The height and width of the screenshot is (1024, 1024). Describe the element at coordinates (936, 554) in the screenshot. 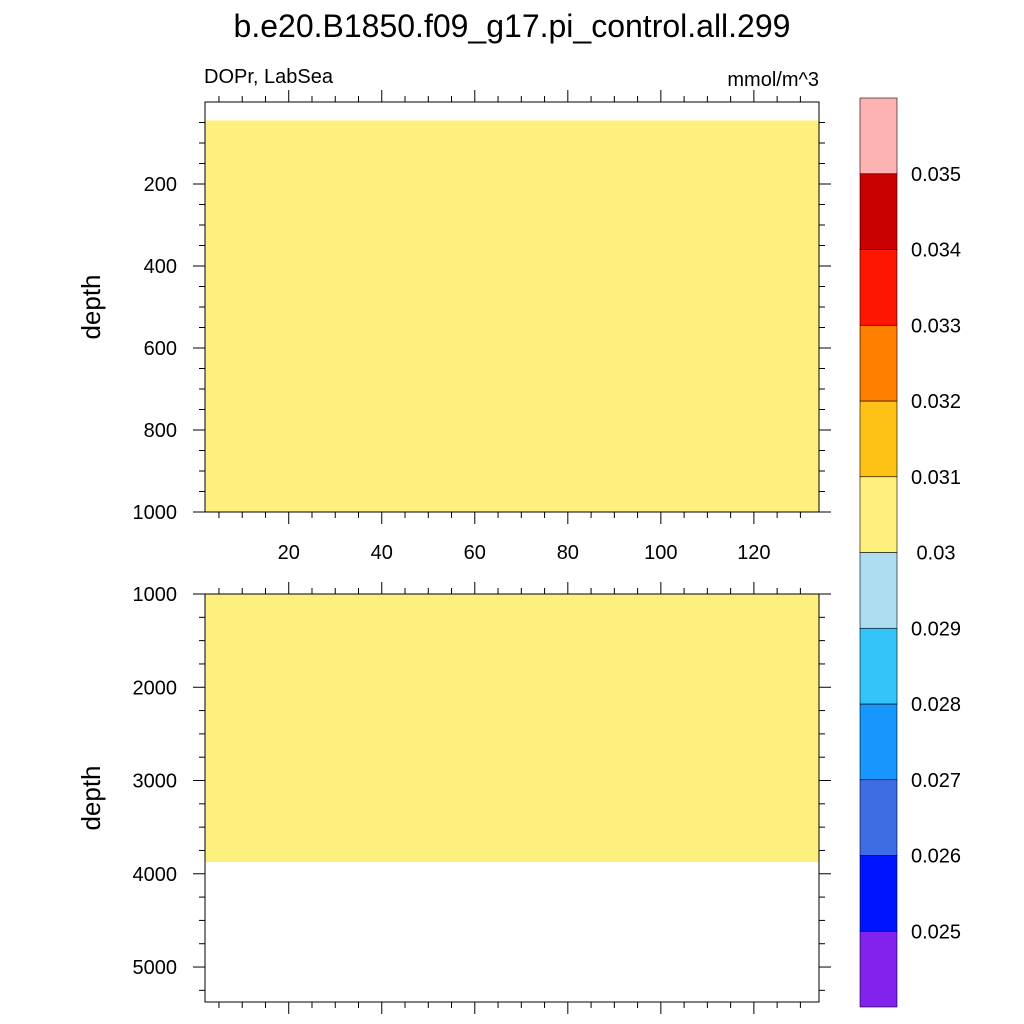

I see `colorbar-label: 0.03` at that location.